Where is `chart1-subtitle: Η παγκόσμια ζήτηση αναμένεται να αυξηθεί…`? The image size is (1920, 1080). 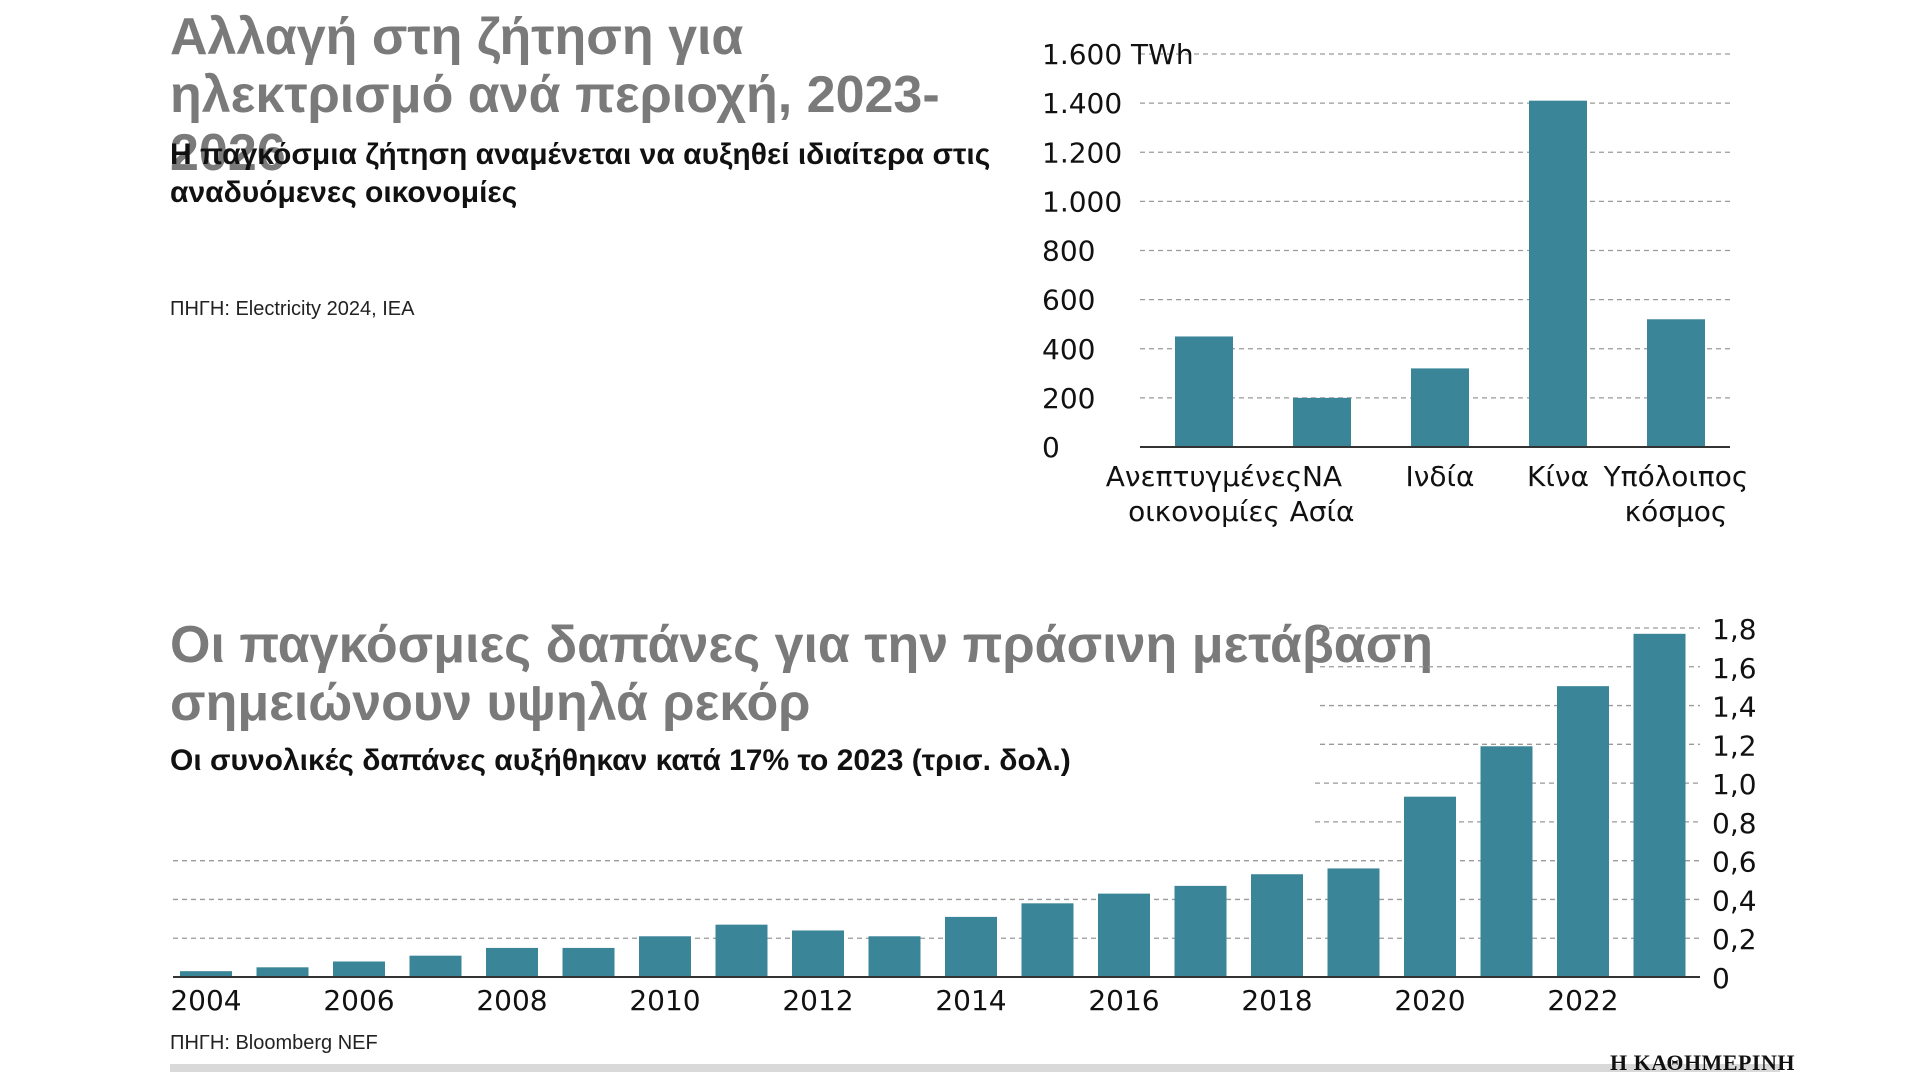
chart1-subtitle: Η παγκόσμια ζήτηση αναμένεται να αυξηθεί… is located at coordinates (580, 173).